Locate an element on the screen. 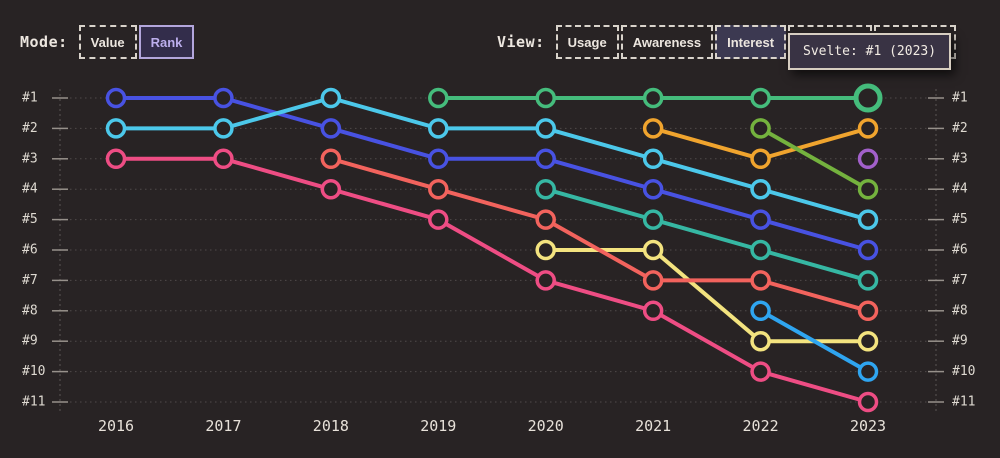 The height and width of the screenshot is (458, 1000). view-label: View: is located at coordinates (521, 42).